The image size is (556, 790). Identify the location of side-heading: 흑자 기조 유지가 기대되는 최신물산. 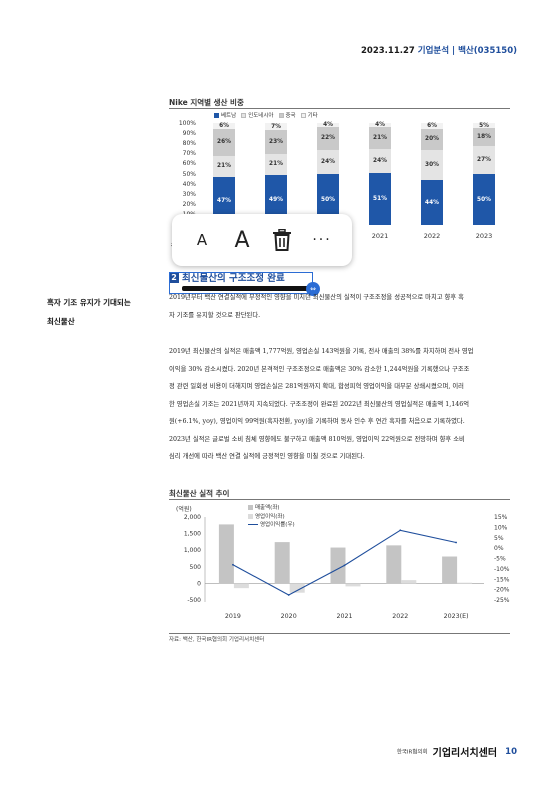
(89, 312).